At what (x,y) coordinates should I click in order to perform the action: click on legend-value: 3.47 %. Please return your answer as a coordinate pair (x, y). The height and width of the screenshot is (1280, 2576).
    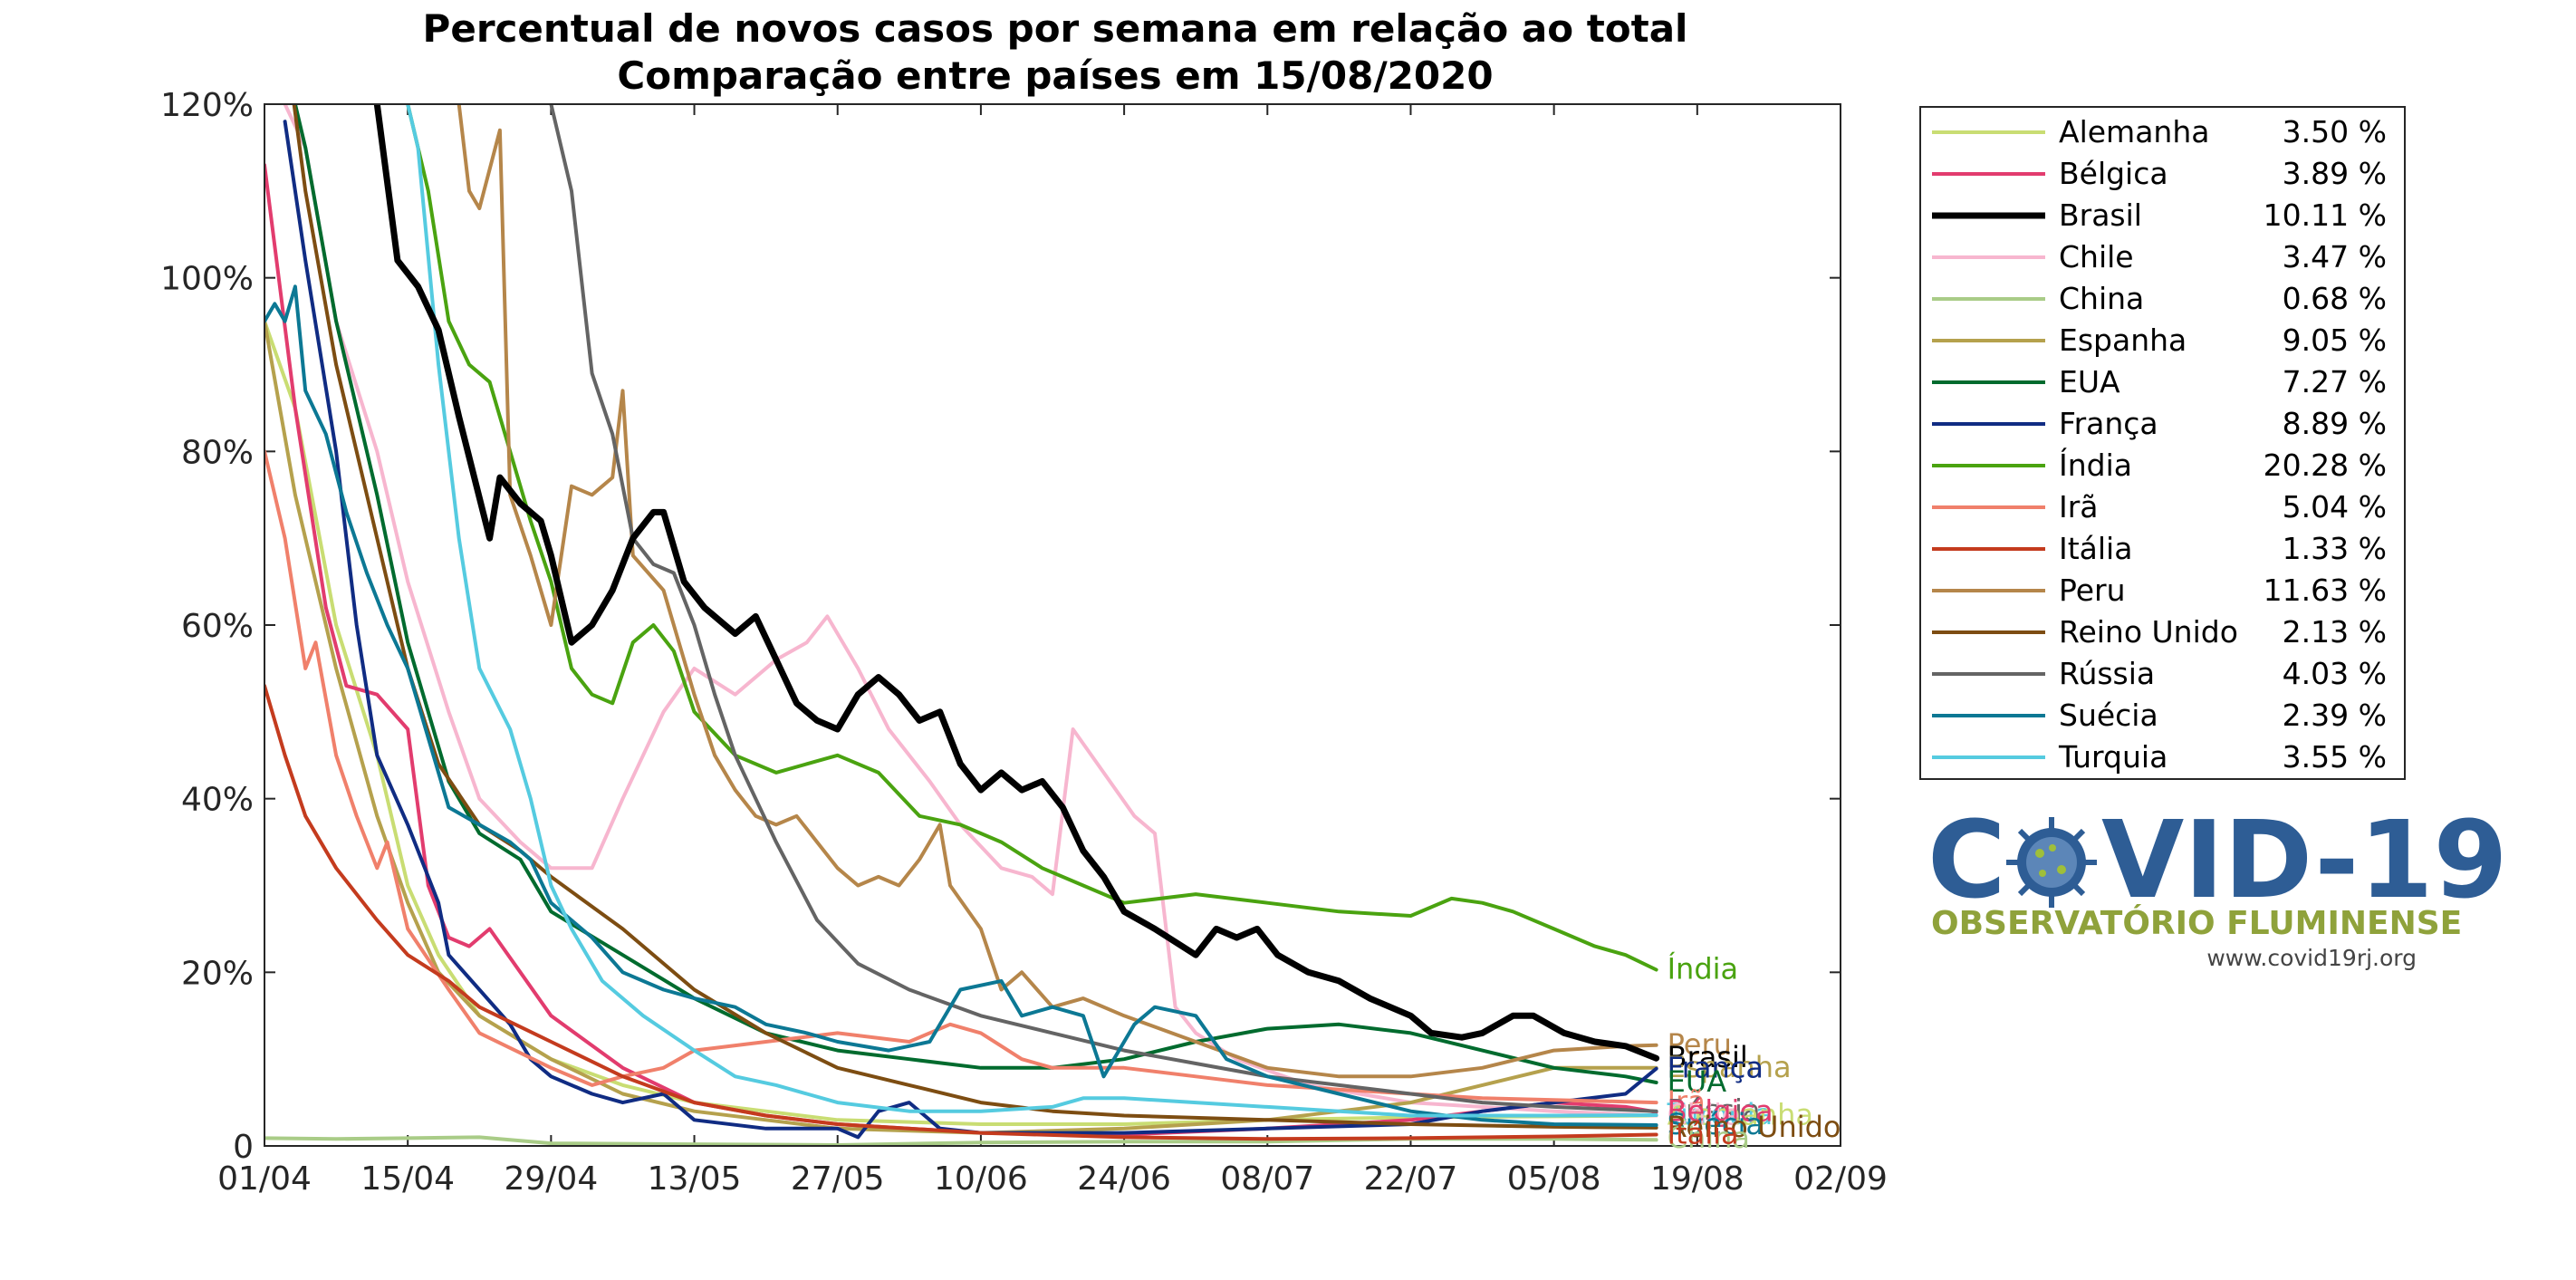
    Looking at the image, I should click on (2335, 256).